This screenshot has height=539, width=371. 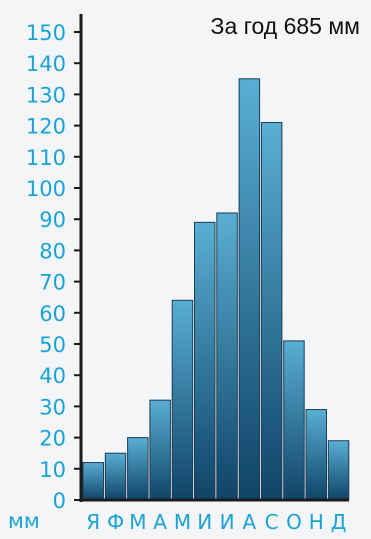 I want to click on month-label: О, so click(x=294, y=522).